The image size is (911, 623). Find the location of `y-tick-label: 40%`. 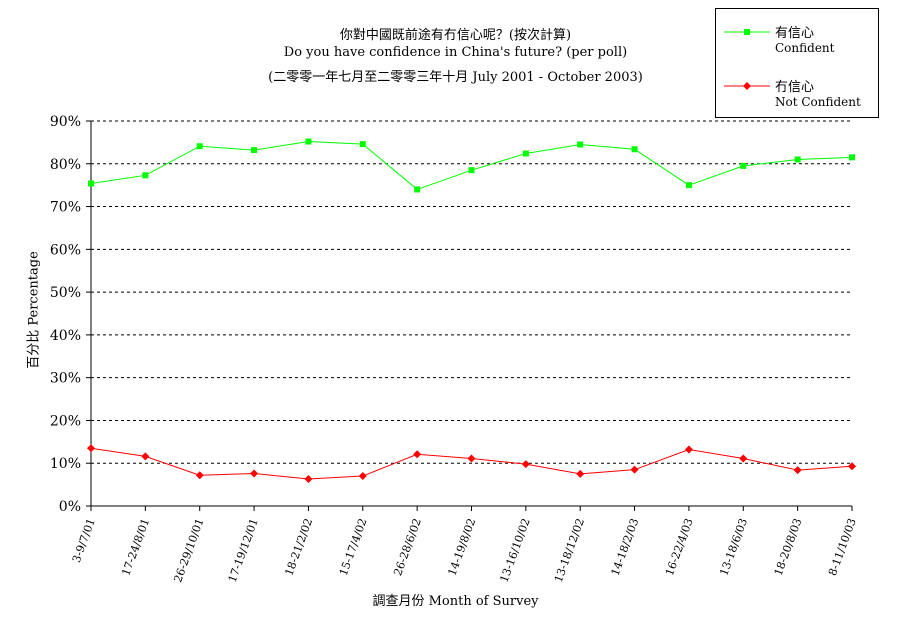

y-tick-label: 40% is located at coordinates (65, 336).